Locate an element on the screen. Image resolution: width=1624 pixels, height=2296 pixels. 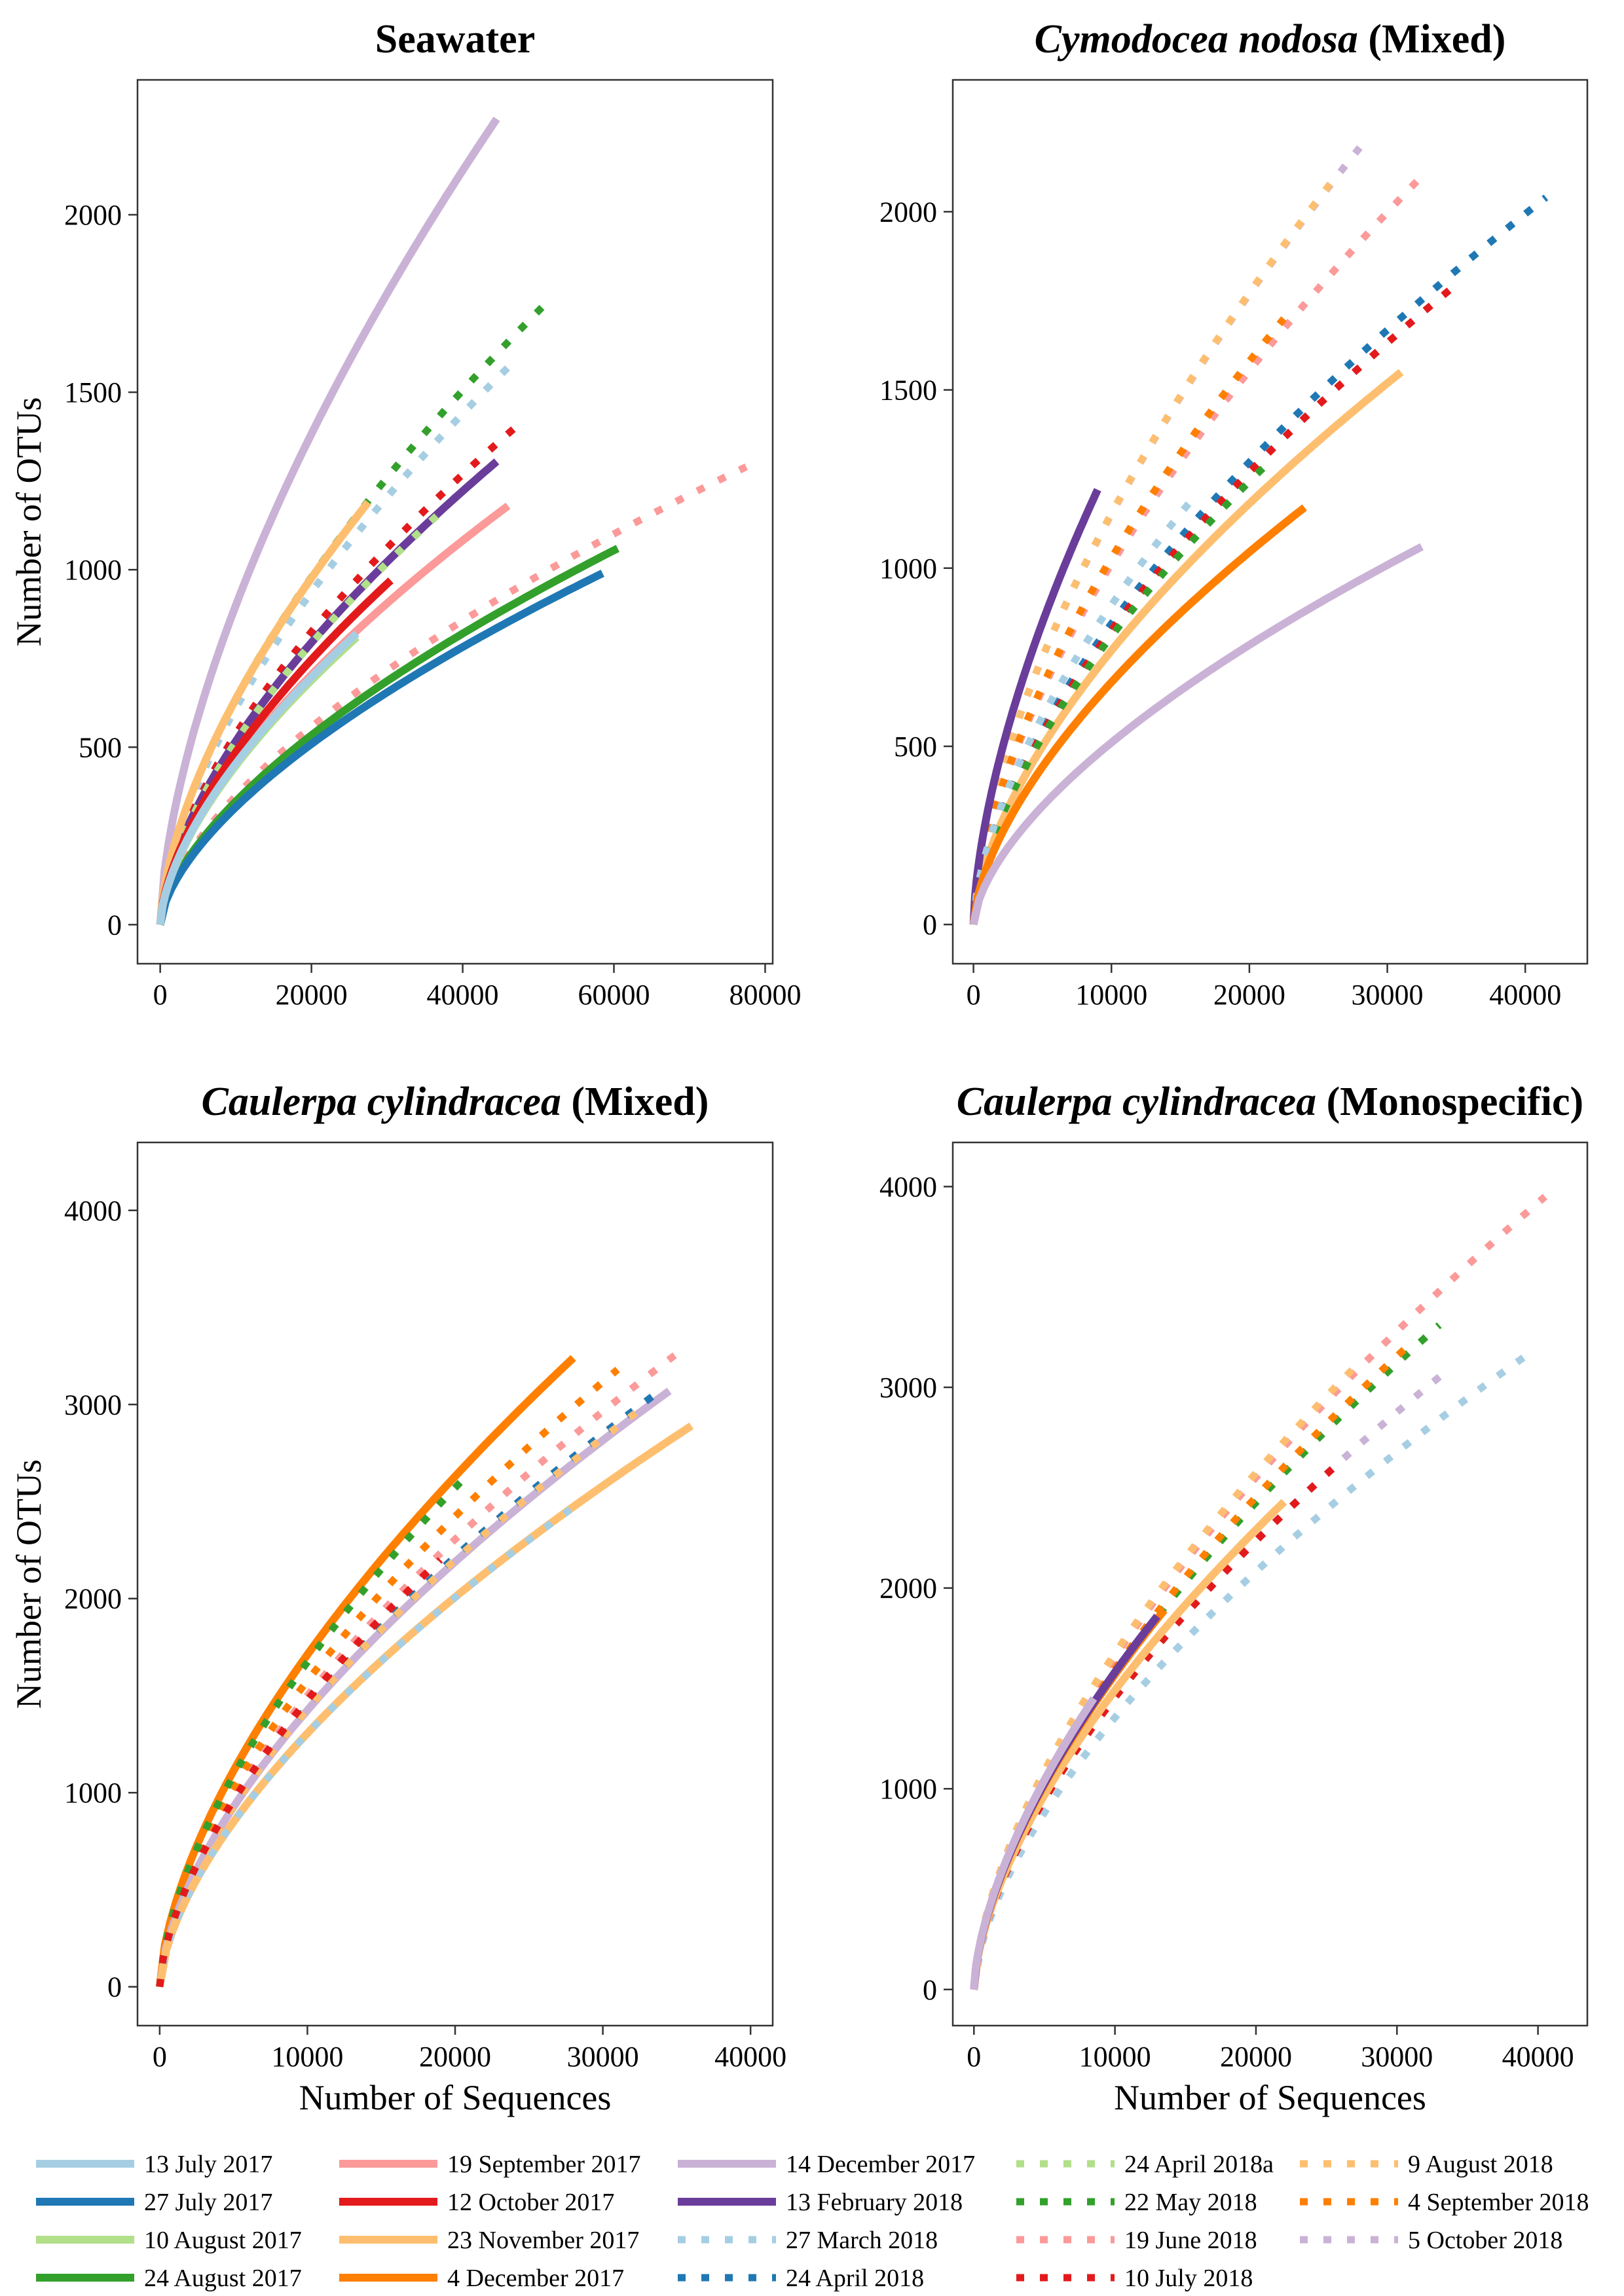
y-tick-label: 0 is located at coordinates (930, 1990).